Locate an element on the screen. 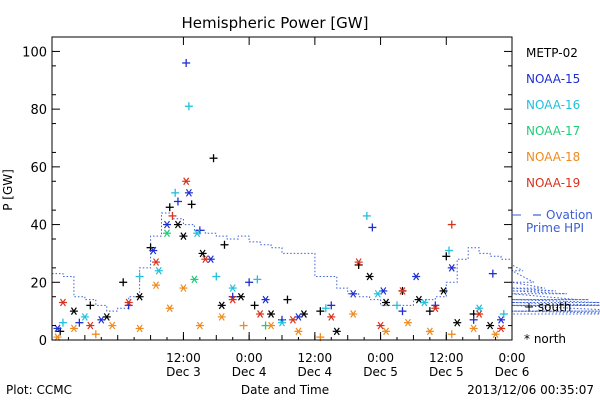  y-tick-label: 0 is located at coordinates (43, 341).